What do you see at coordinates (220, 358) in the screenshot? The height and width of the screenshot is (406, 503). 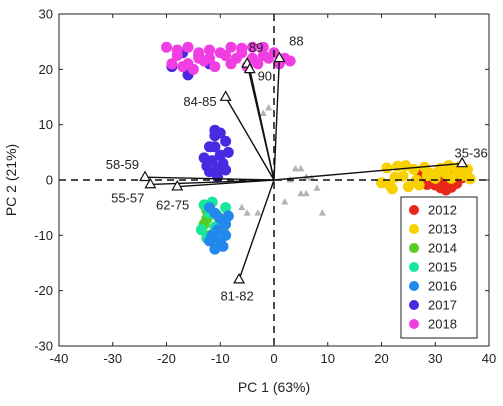 I see `x-tick-label: -10` at bounding box center [220, 358].